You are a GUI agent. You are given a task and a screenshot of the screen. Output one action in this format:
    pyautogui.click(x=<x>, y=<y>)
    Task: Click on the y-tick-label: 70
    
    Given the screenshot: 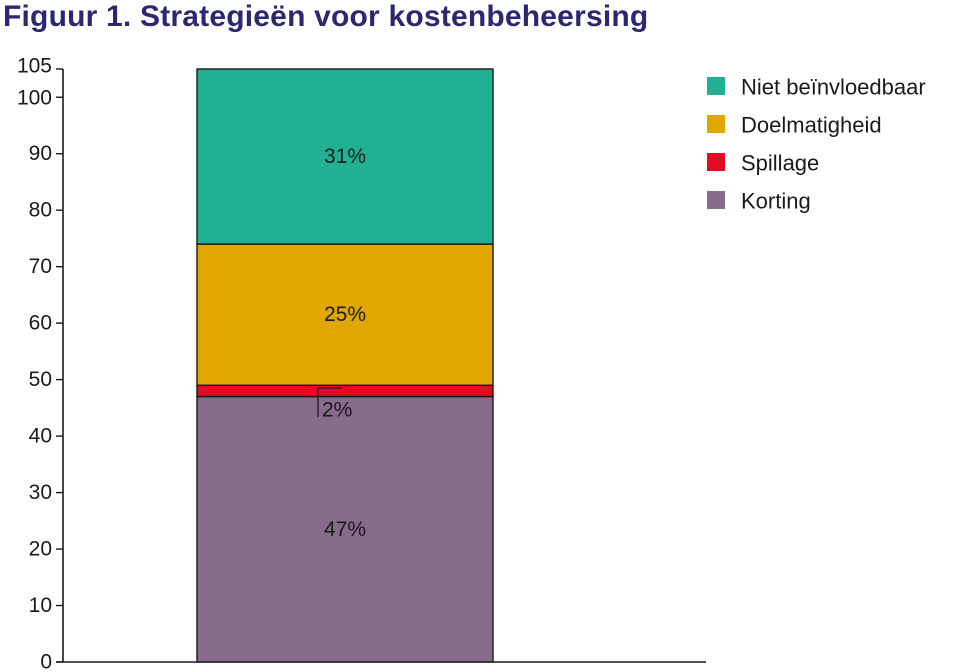 What is the action you would take?
    pyautogui.click(x=40, y=266)
    